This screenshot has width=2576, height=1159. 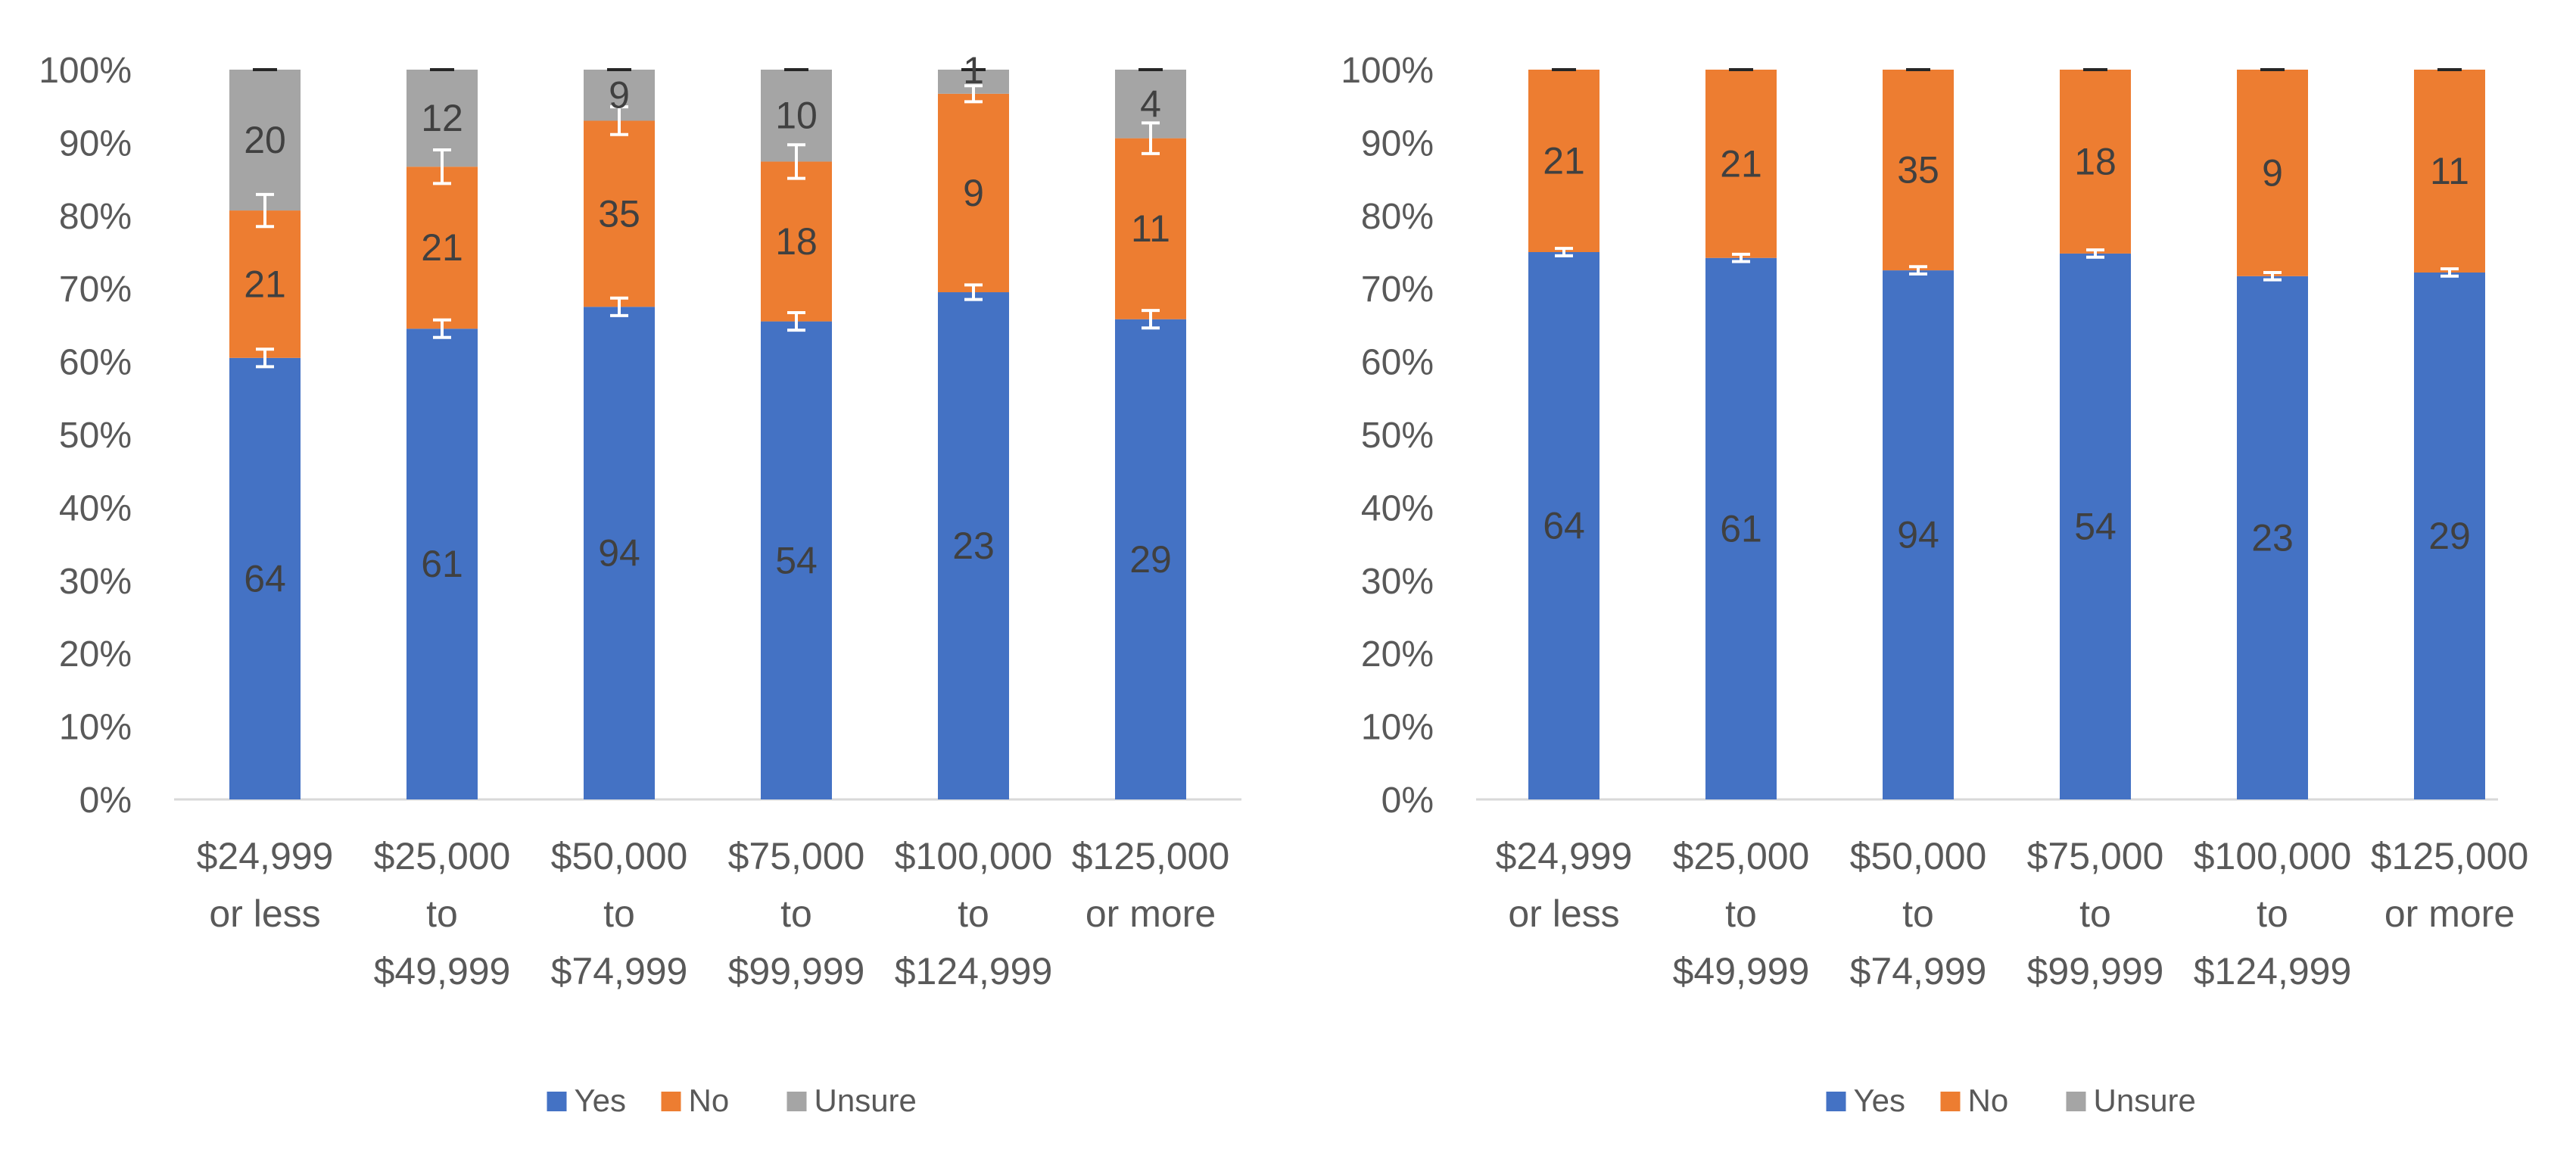 What do you see at coordinates (2273, 971) in the screenshot?
I see `x-tick-label: $124,999` at bounding box center [2273, 971].